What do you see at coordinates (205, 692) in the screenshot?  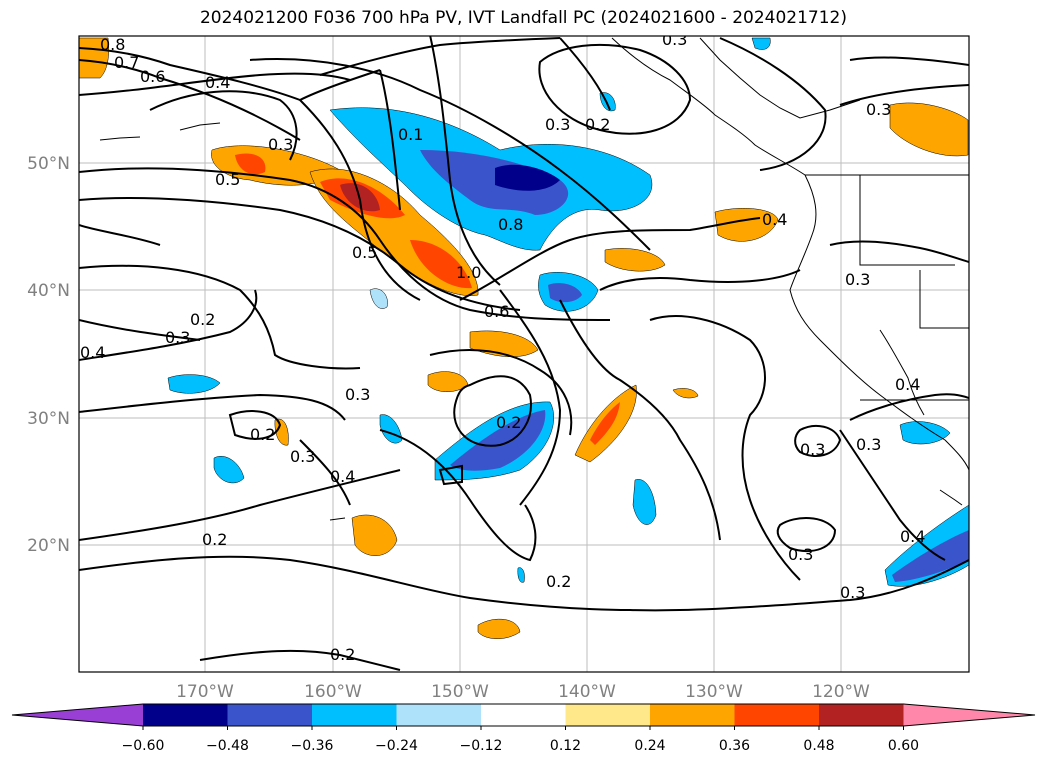 I see `lon-tick-label: 170°W` at bounding box center [205, 692].